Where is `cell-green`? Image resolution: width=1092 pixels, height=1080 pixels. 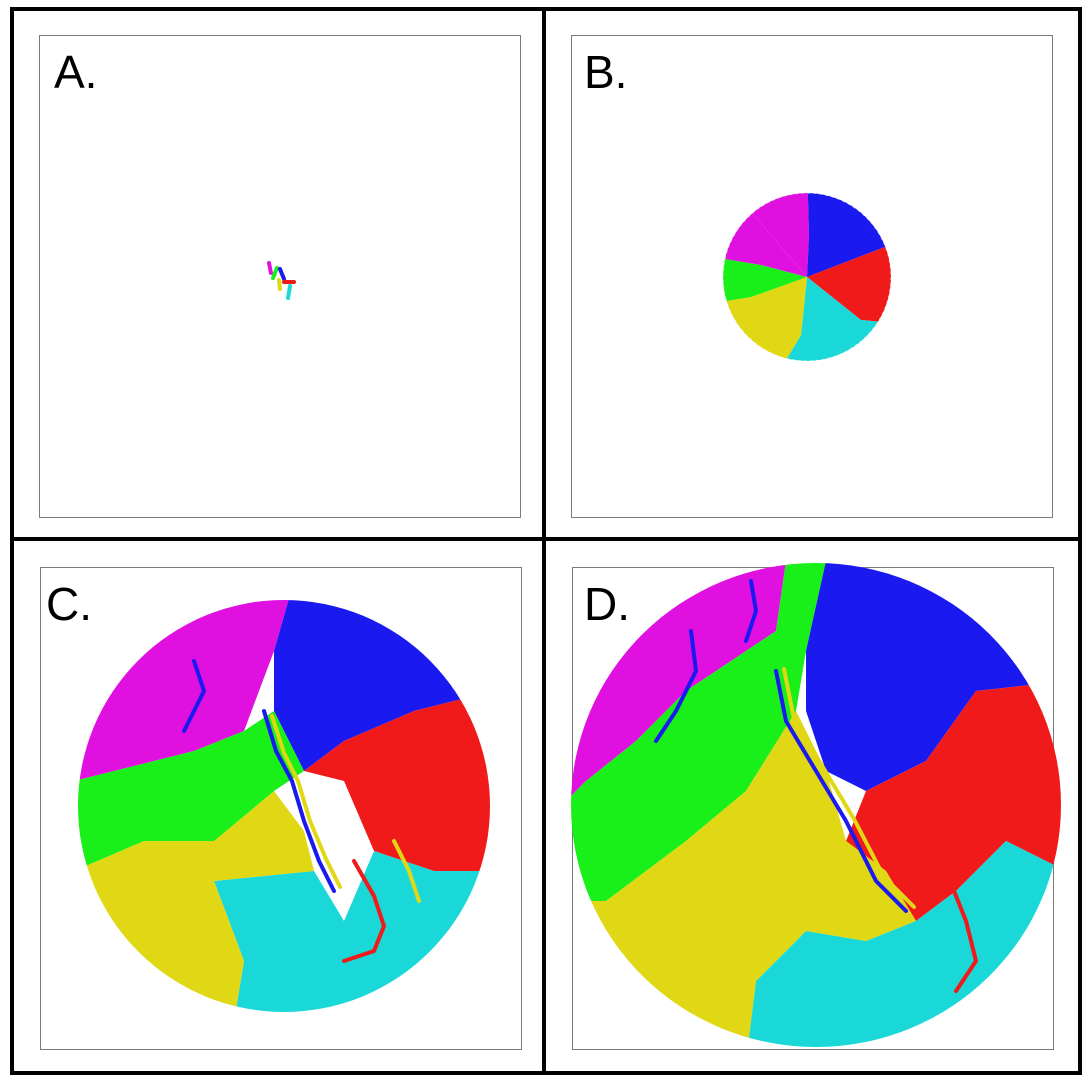
cell-green is located at coordinates (275, 273).